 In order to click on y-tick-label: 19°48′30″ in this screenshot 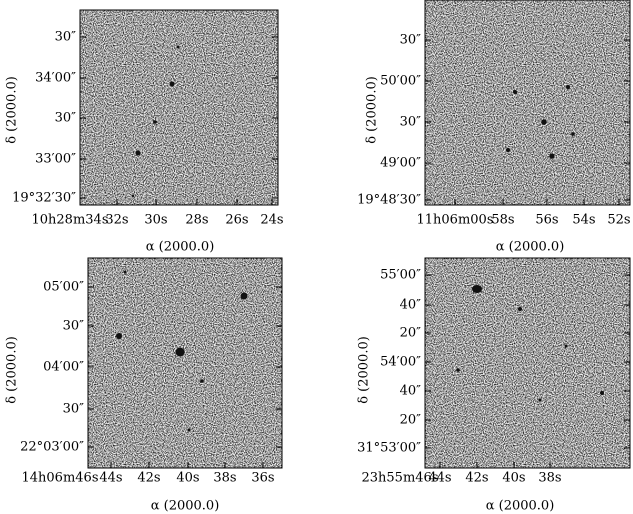, I will do `click(389, 200)`.